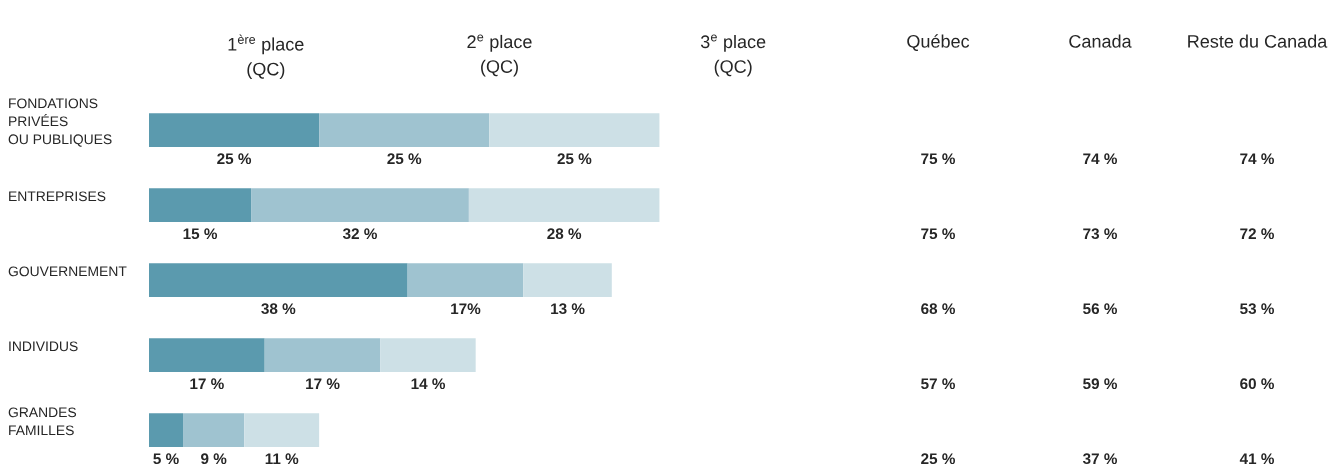  I want to click on data-label: 9 %, so click(214, 459).